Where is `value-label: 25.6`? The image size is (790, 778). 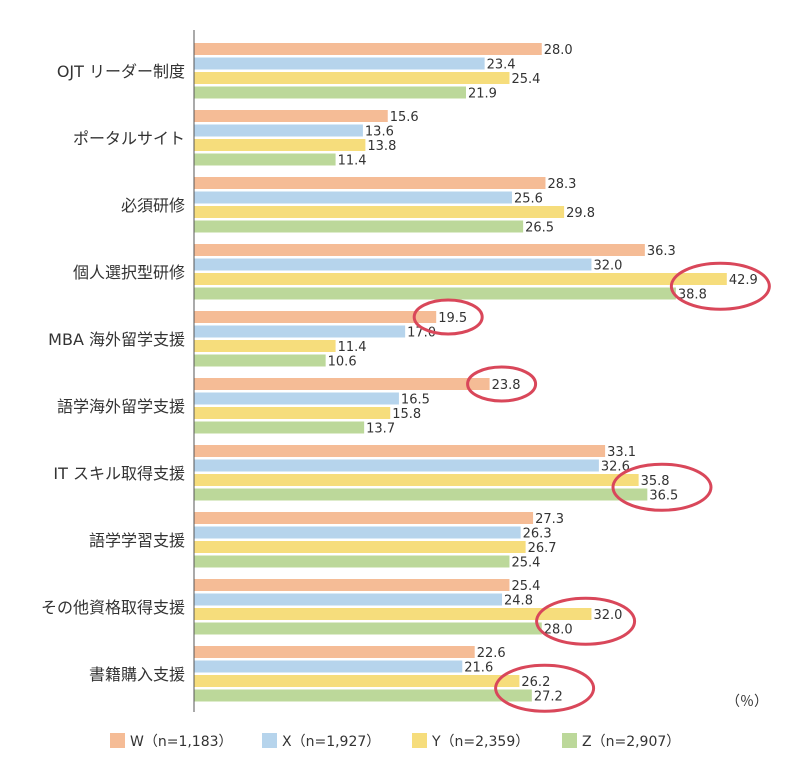
value-label: 25.6 is located at coordinates (528, 199).